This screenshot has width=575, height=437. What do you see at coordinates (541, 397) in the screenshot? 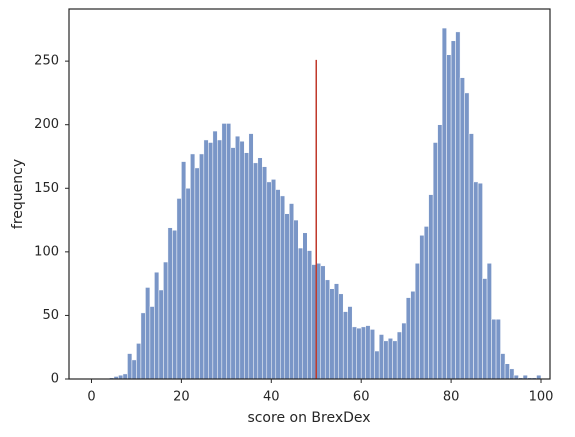
I see `x-tick-label: 100` at bounding box center [541, 397].